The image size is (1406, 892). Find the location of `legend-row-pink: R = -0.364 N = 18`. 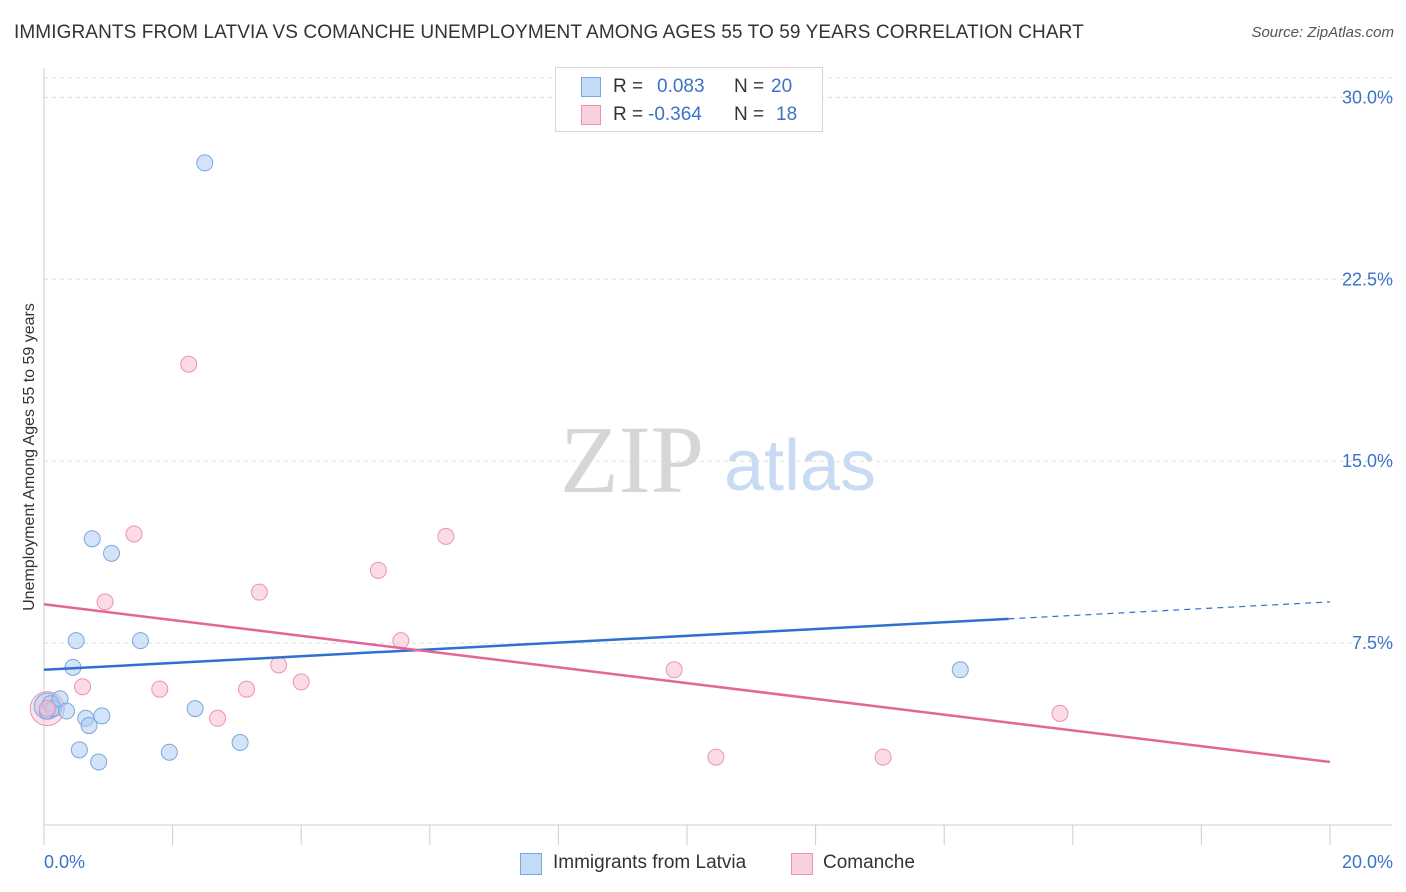

legend-row-pink: R = -0.364 N = 18 is located at coordinates (689, 115).